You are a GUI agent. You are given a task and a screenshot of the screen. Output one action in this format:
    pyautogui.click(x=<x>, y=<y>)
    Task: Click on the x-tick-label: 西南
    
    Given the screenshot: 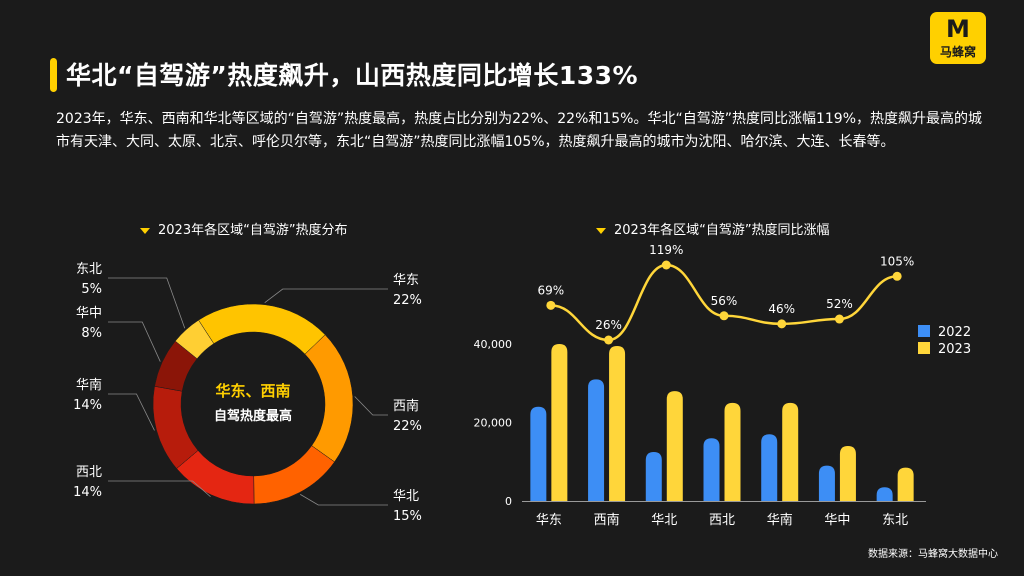 What is the action you would take?
    pyautogui.click(x=607, y=520)
    